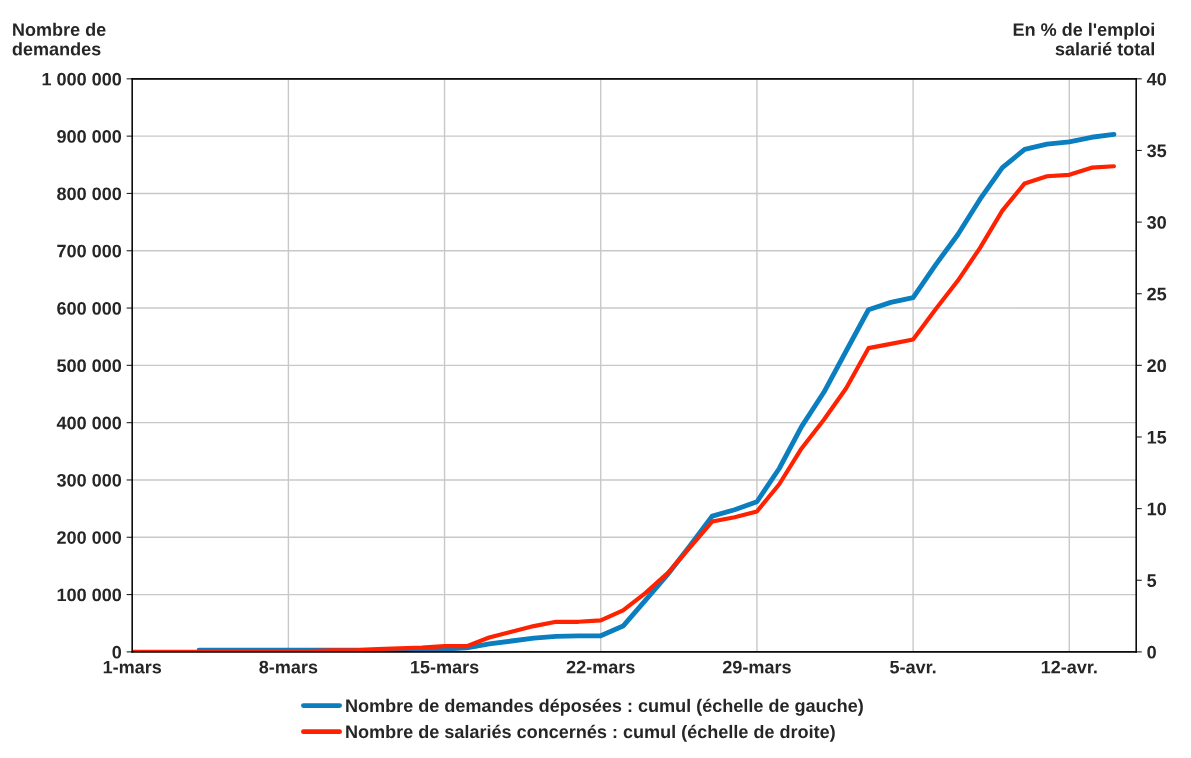 The width and height of the screenshot is (1191, 758). Describe the element at coordinates (89, 194) in the screenshot. I see `y-tick-label: 800 000` at that location.